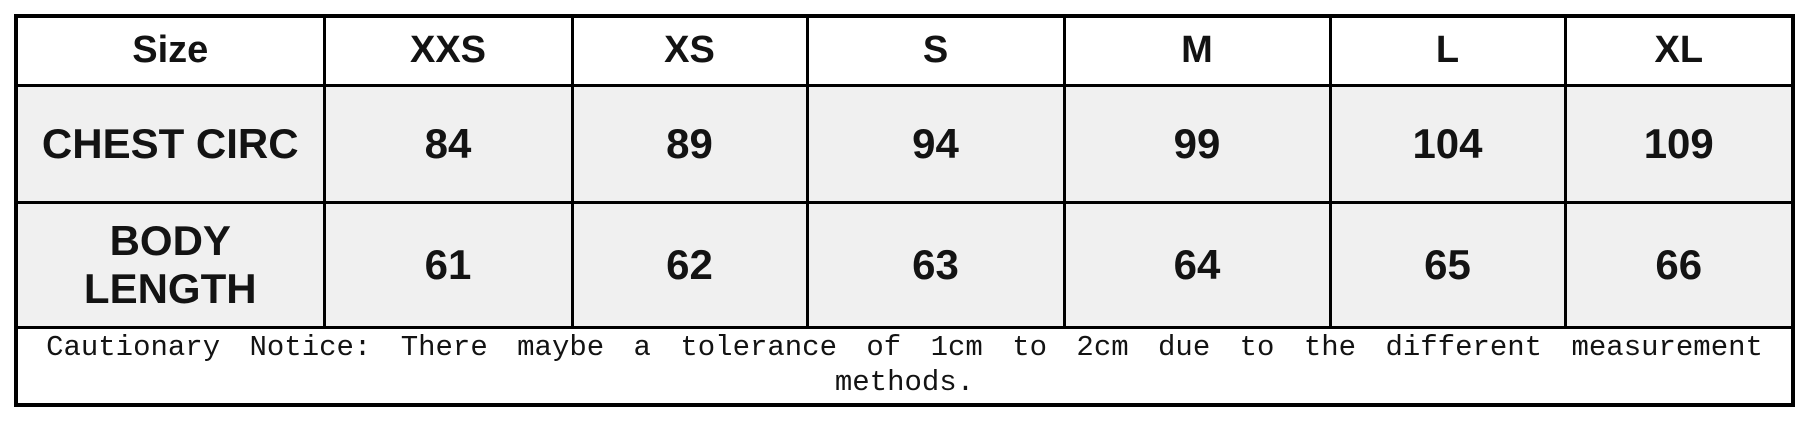 This screenshot has height=422, width=1806. What do you see at coordinates (689, 264) in the screenshot?
I see `body-length-xs: 62` at bounding box center [689, 264].